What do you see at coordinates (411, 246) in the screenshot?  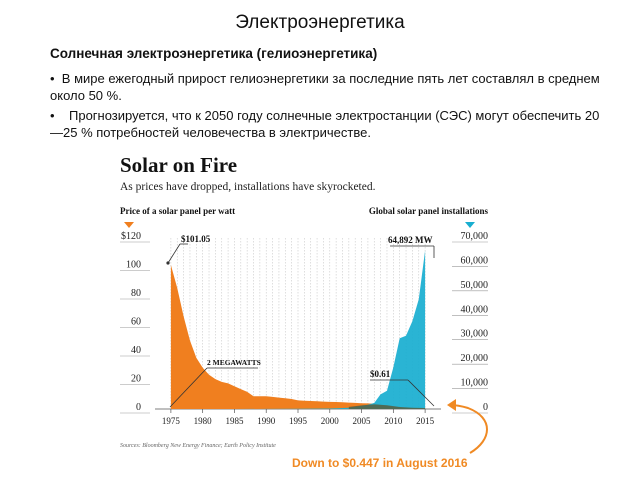 I see `annotation-end-installs: 64,892 MW` at bounding box center [411, 246].